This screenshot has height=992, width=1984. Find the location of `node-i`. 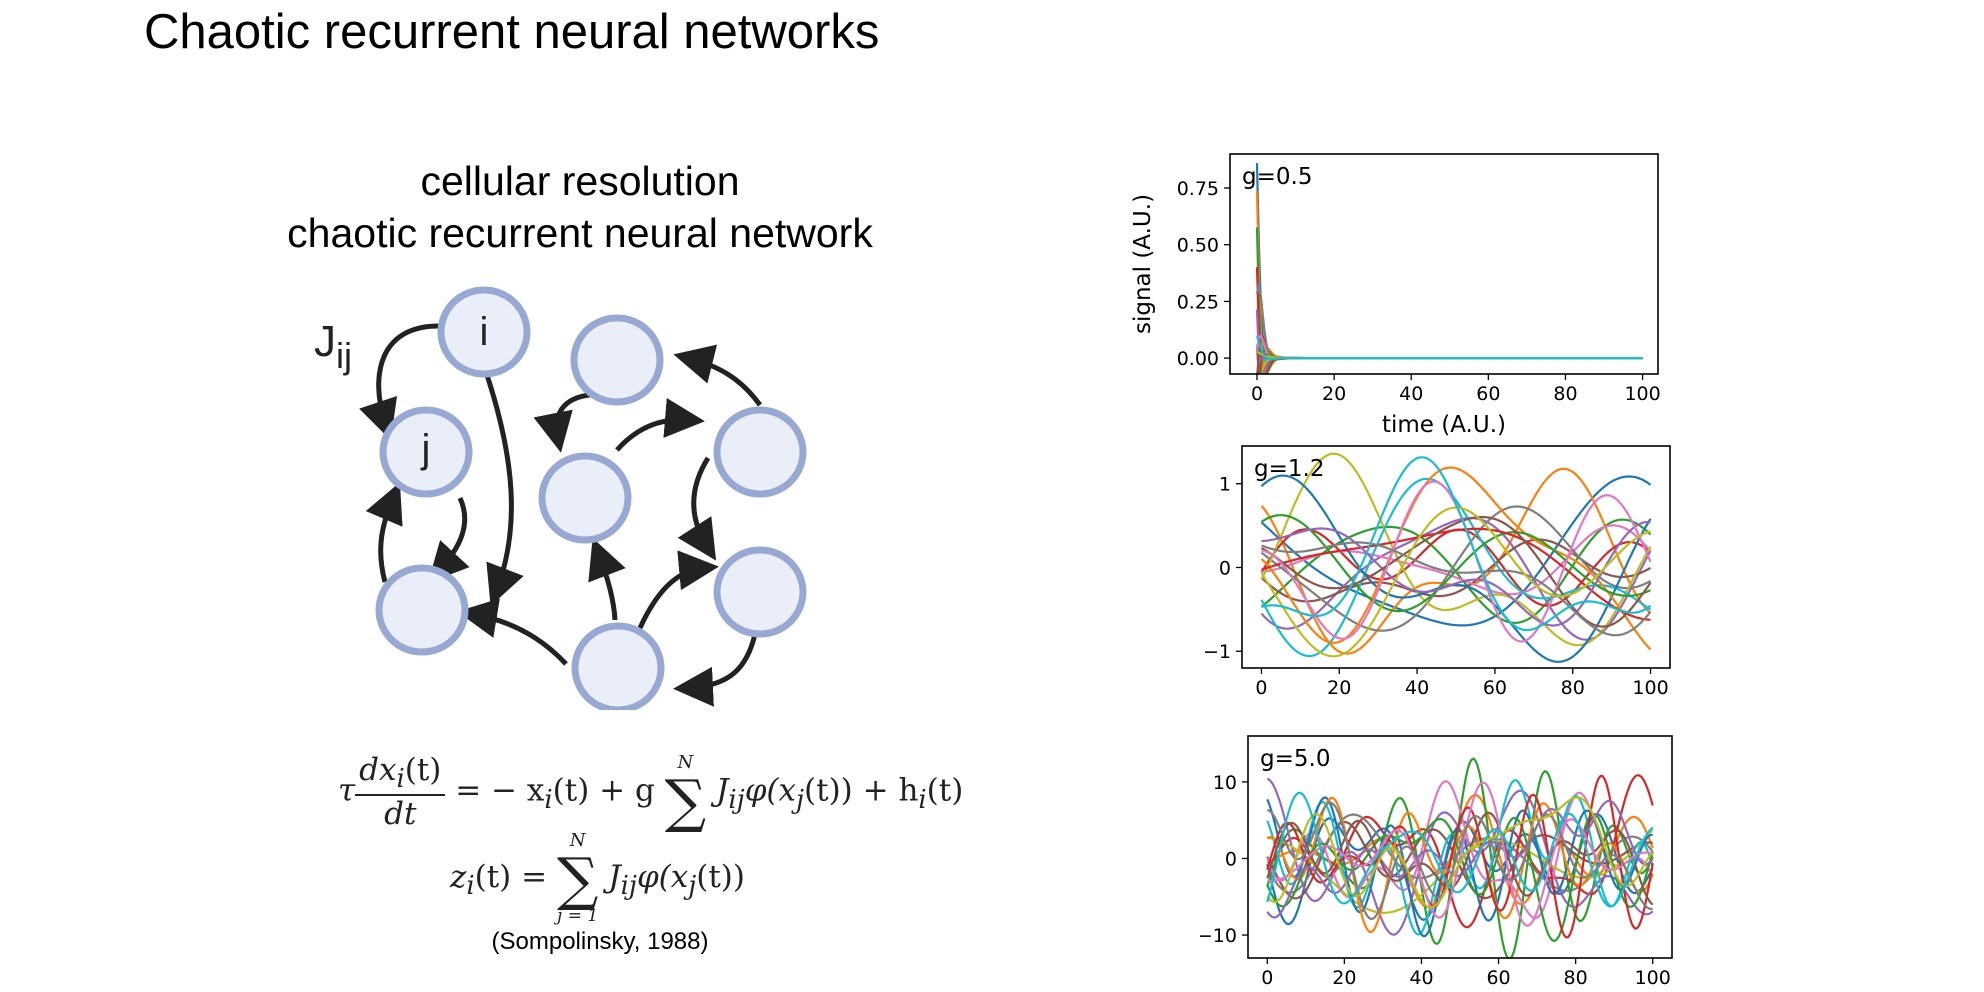

node-i is located at coordinates (484, 332).